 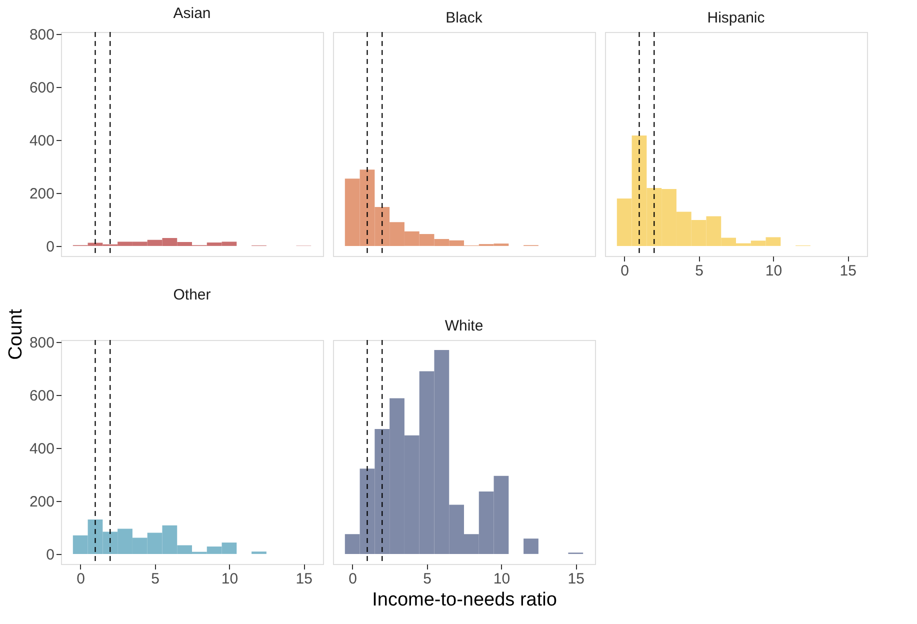 I want to click on chart-title: Asian, so click(x=192, y=13).